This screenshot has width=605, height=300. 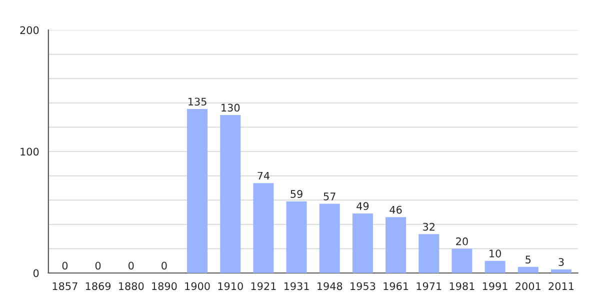 What do you see at coordinates (528, 286) in the screenshot?
I see `x-tick-label: 2001` at bounding box center [528, 286].